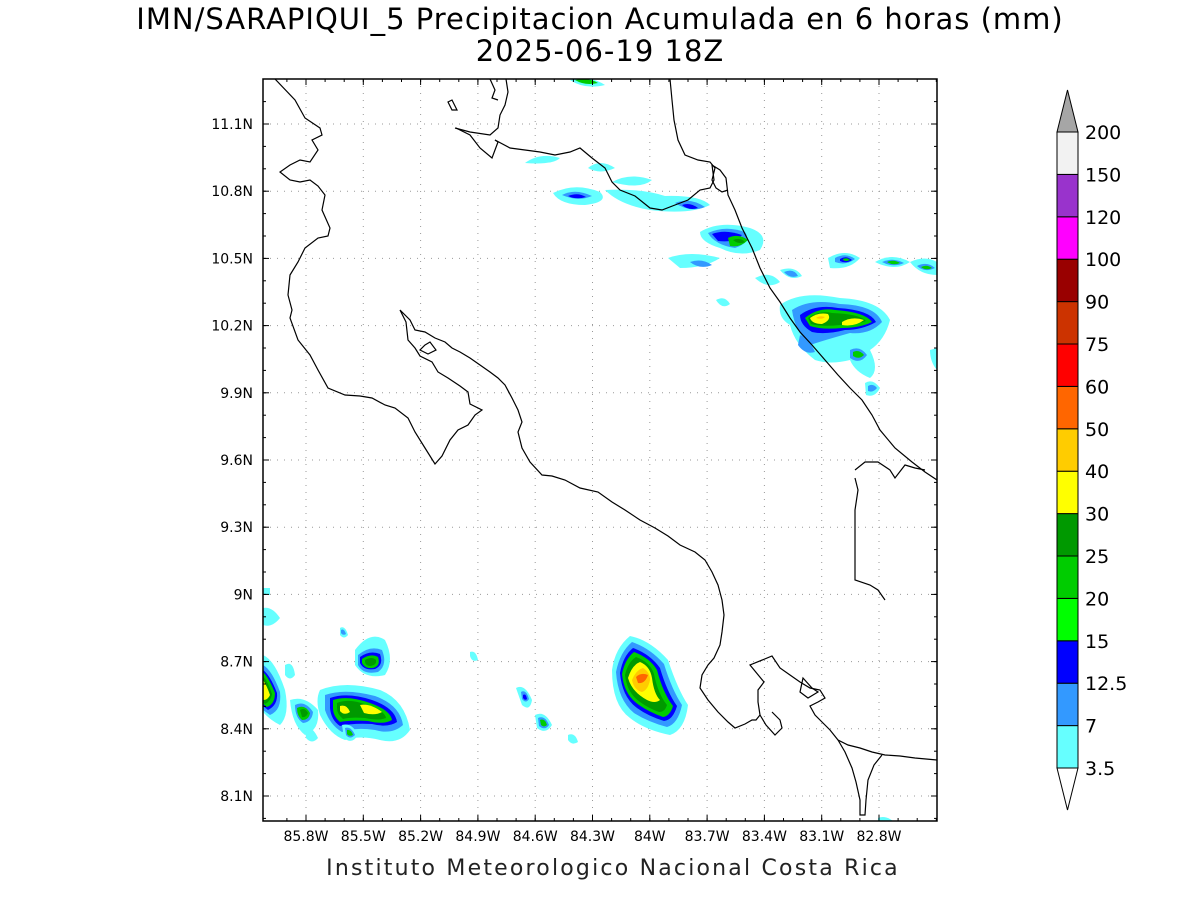  I want to click on lon-tick-label: 83.7W, so click(707, 837).